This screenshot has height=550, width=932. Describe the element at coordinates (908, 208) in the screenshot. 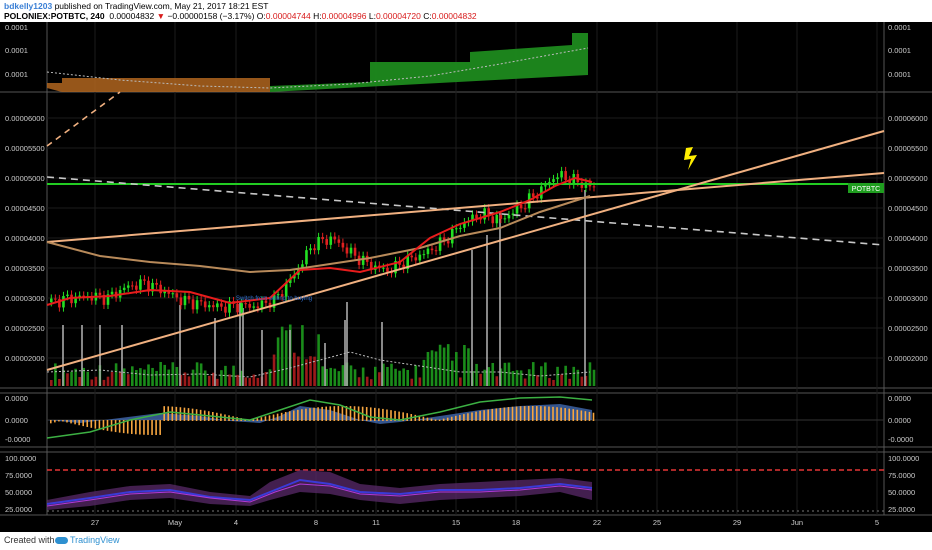

I see `price-tick-right: 0.00004500` at that location.